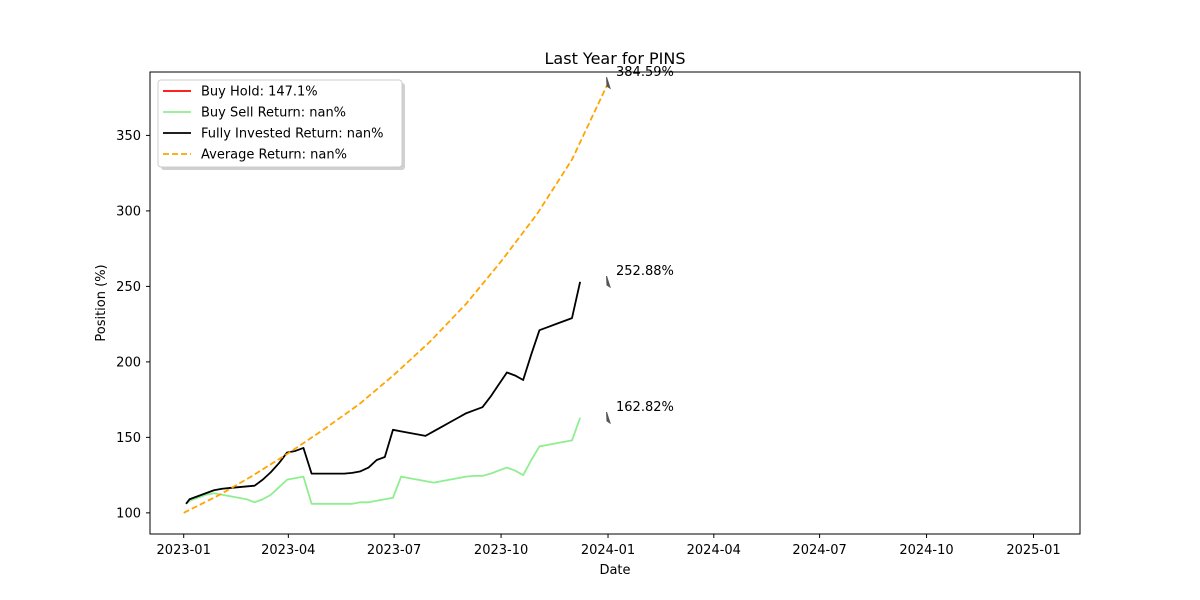 This screenshot has width=1200, height=600. I want to click on x-tick-label-6: 2024-07, so click(819, 550).